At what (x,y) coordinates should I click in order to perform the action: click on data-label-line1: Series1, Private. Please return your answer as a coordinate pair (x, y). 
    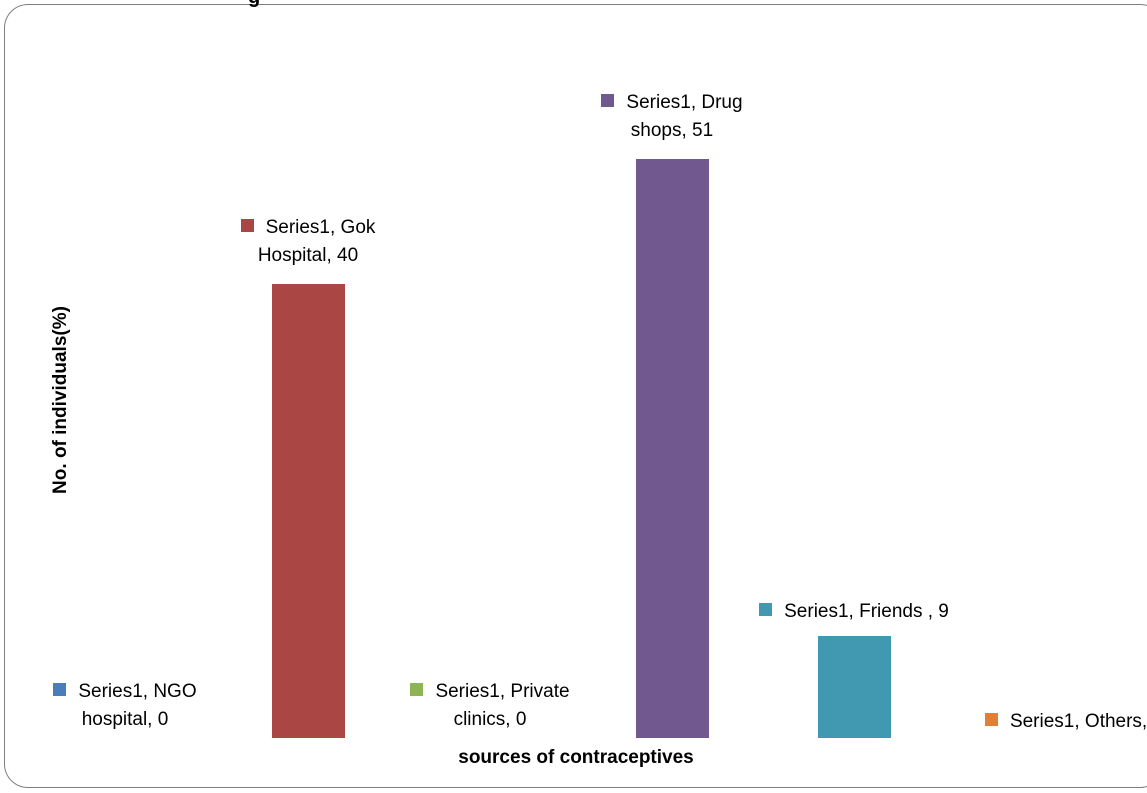
    Looking at the image, I should click on (502, 691).